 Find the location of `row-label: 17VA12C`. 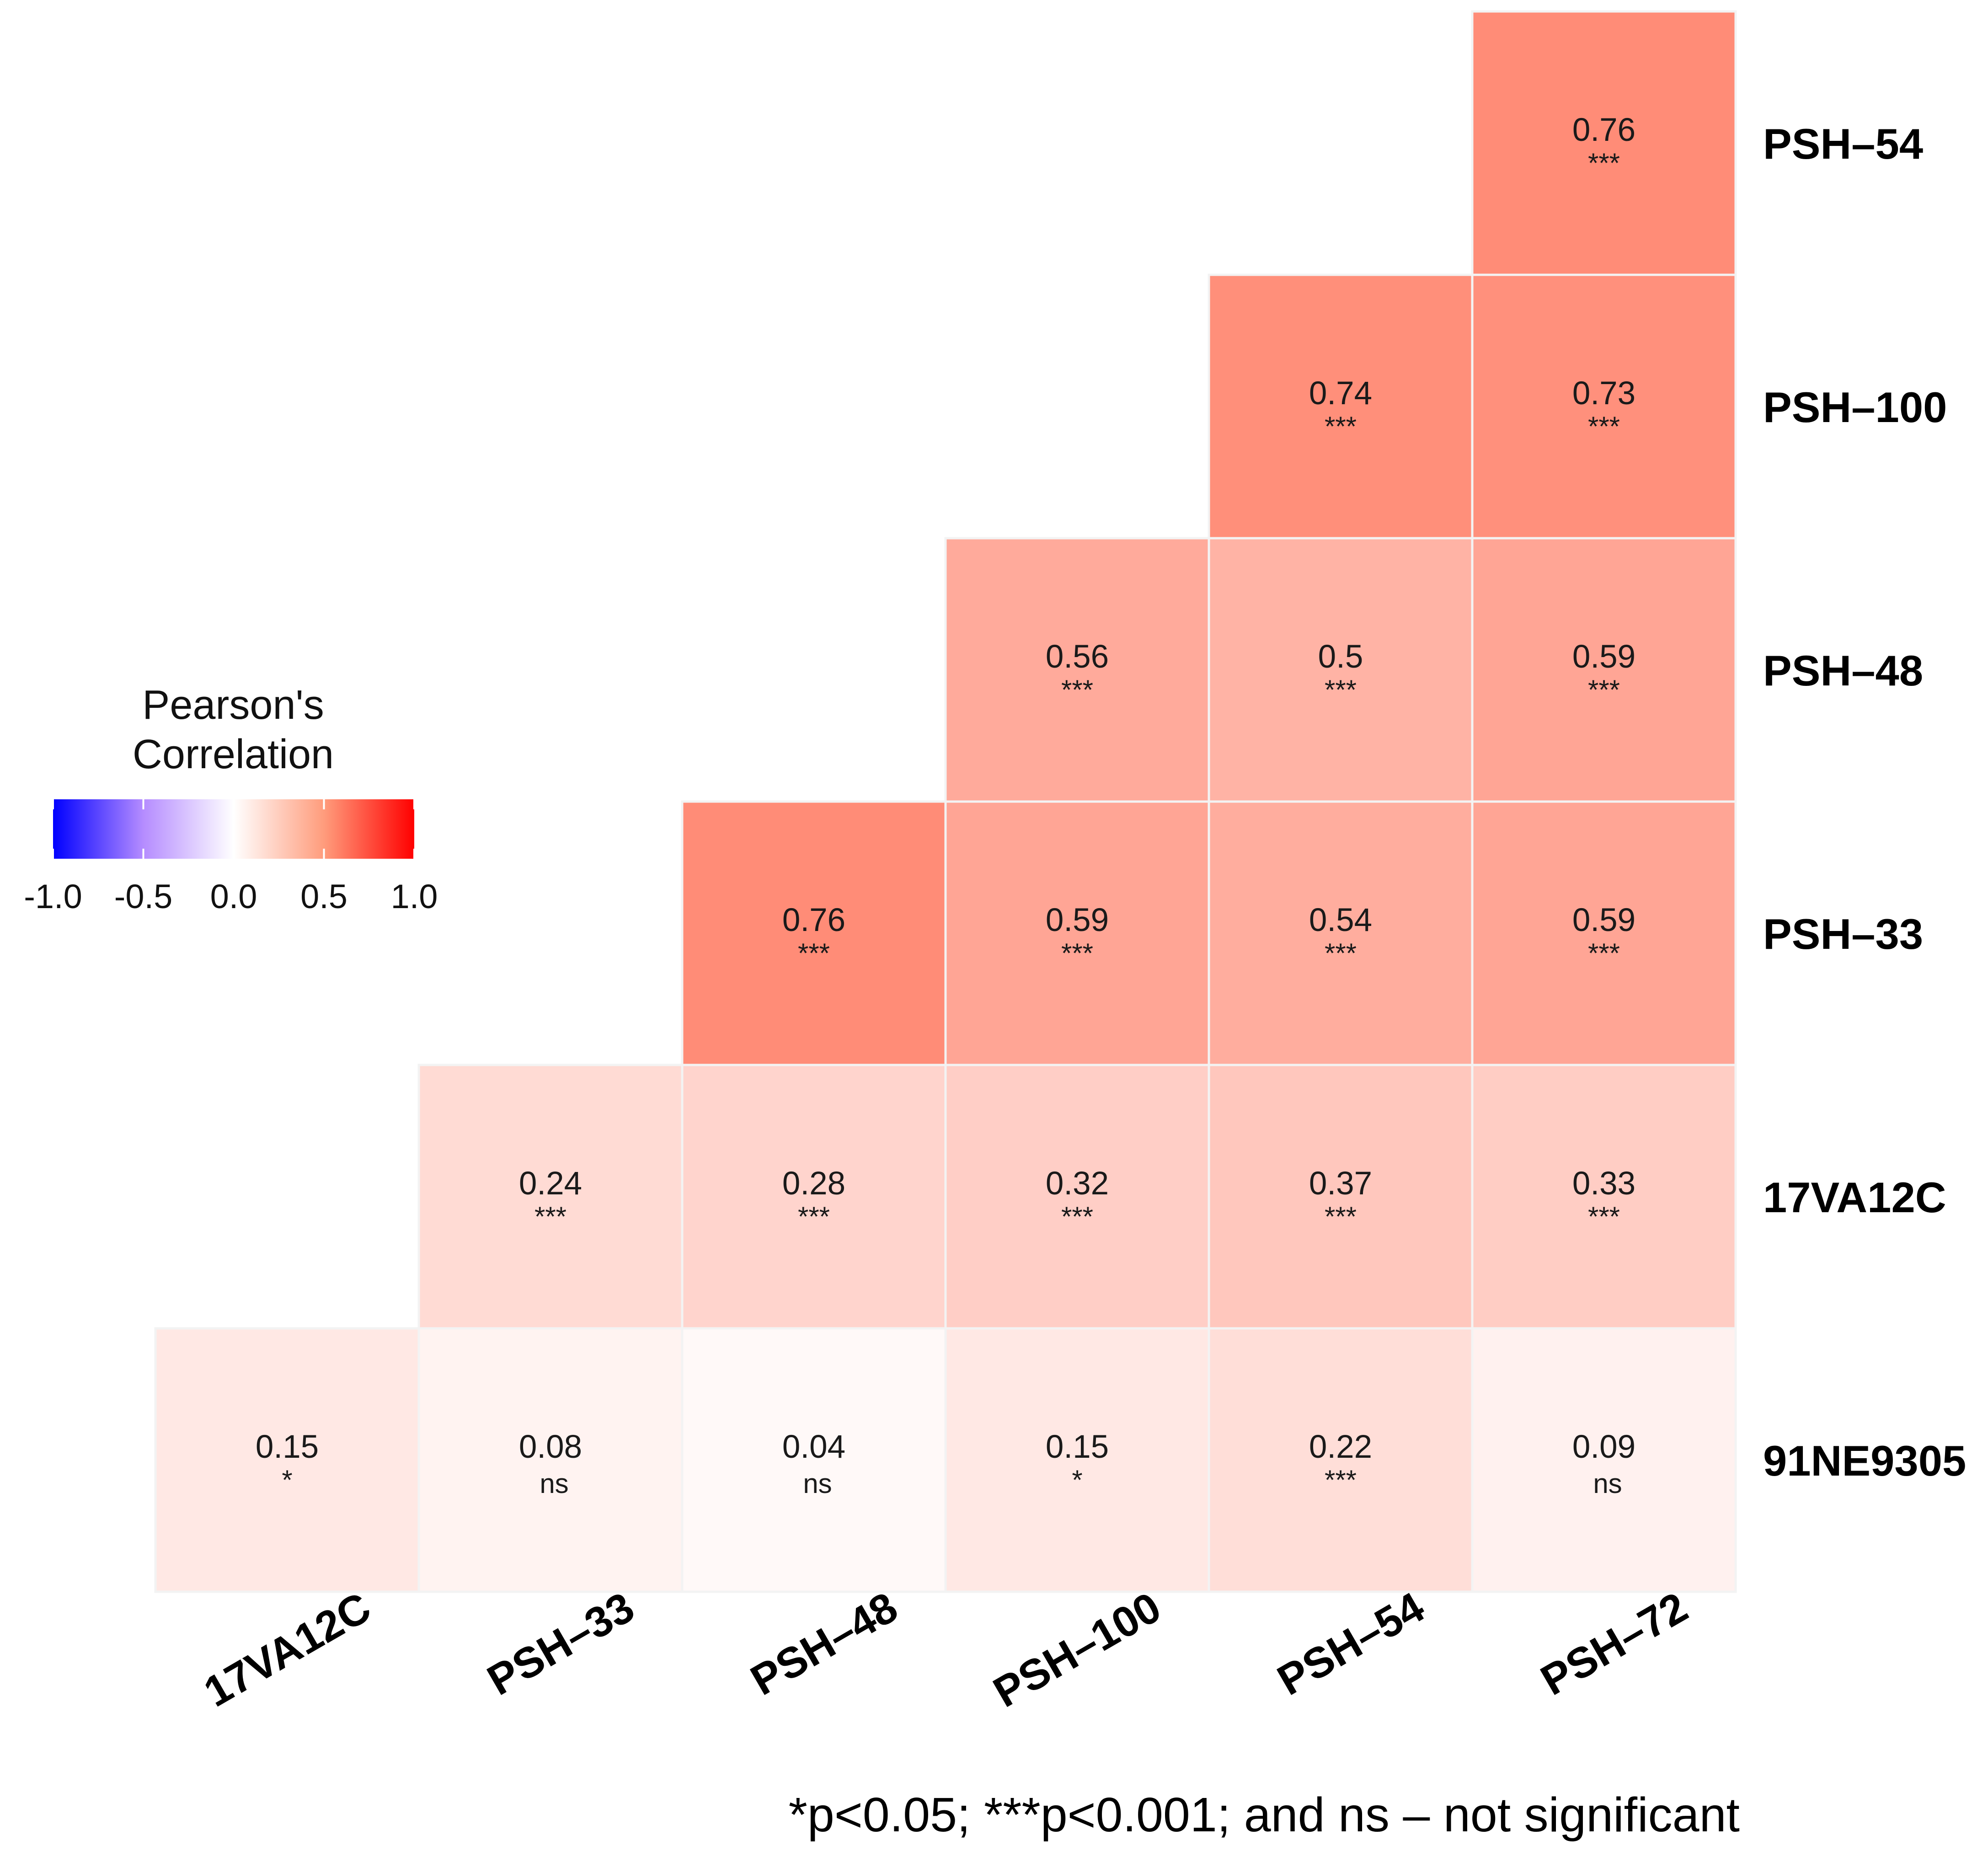

row-label: 17VA12C is located at coordinates (1854, 1197).